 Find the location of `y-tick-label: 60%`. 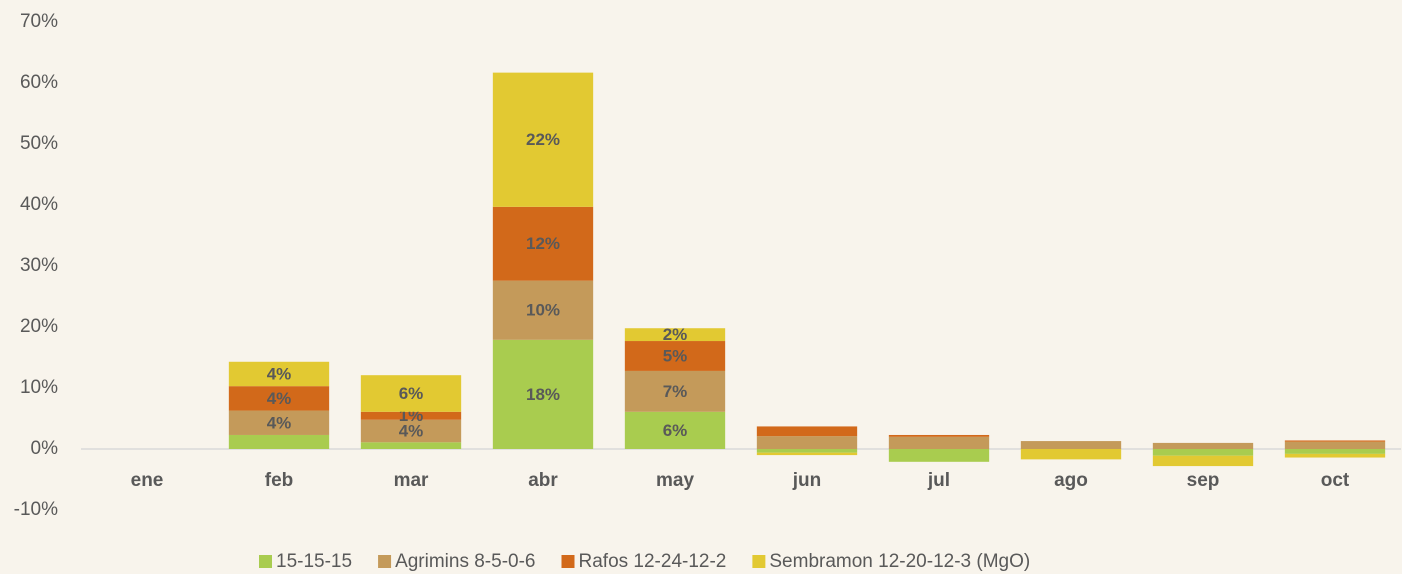

y-tick-label: 60% is located at coordinates (39, 82).